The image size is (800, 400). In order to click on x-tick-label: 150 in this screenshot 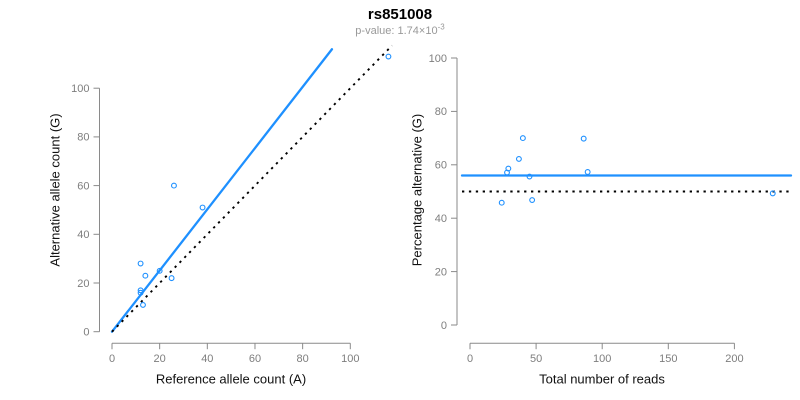, I will do `click(668, 359)`.